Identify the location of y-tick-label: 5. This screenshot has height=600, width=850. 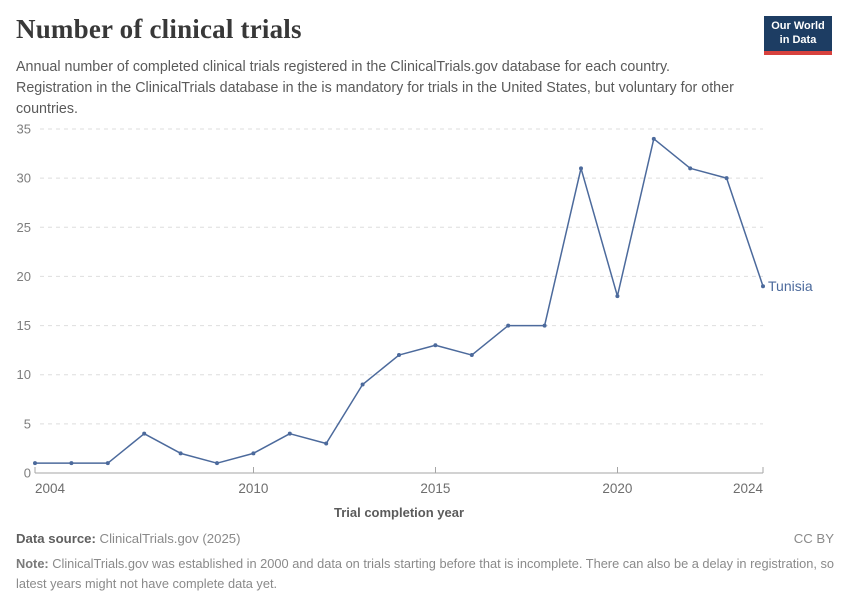
(27, 423).